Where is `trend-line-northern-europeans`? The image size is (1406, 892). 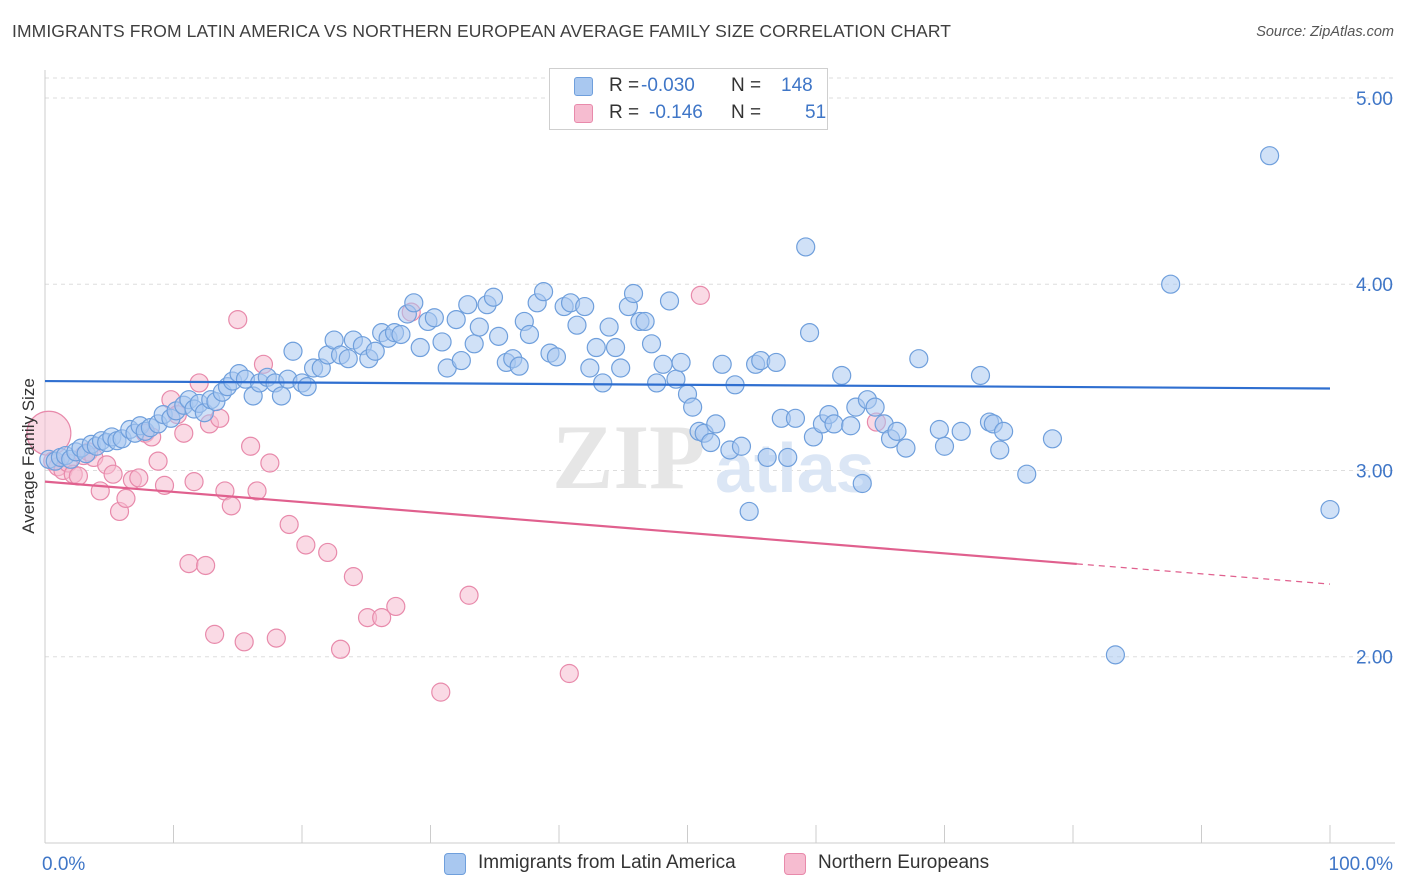
trend-line-northern-europeans is located at coordinates (560, 523).